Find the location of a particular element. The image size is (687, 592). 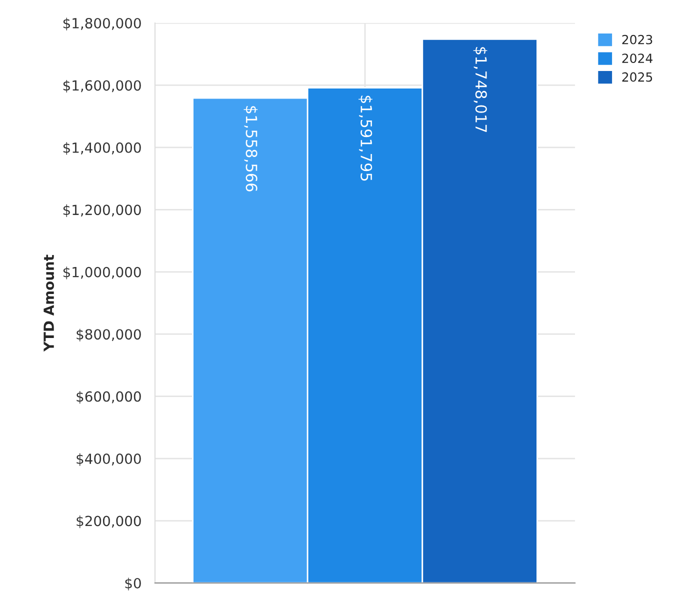

data-label: $1,558,566 is located at coordinates (251, 149).